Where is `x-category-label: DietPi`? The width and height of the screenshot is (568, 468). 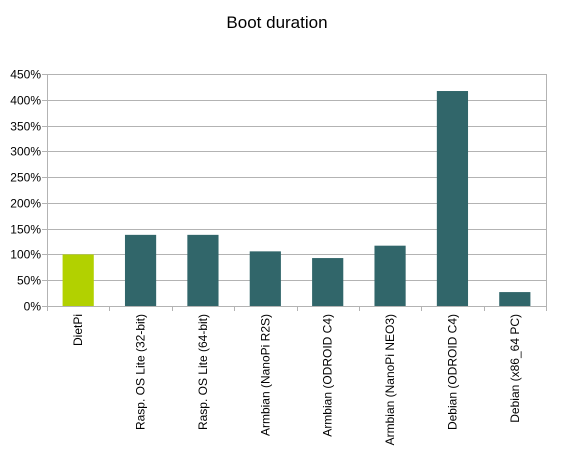 x-category-label: DietPi is located at coordinates (78, 330).